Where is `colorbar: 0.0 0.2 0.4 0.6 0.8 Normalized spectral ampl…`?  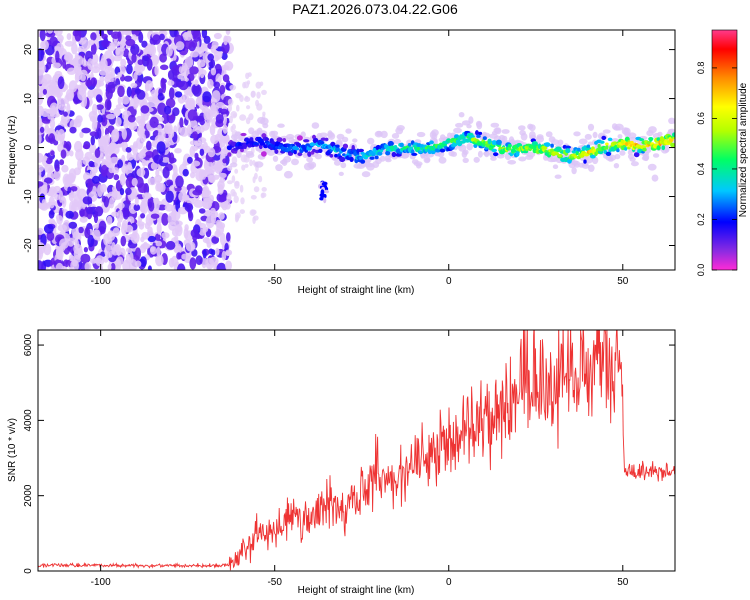
colorbar: 0.0 0.2 0.4 0.6 0.8 Normalized spectral ampl… is located at coordinates (722, 152).